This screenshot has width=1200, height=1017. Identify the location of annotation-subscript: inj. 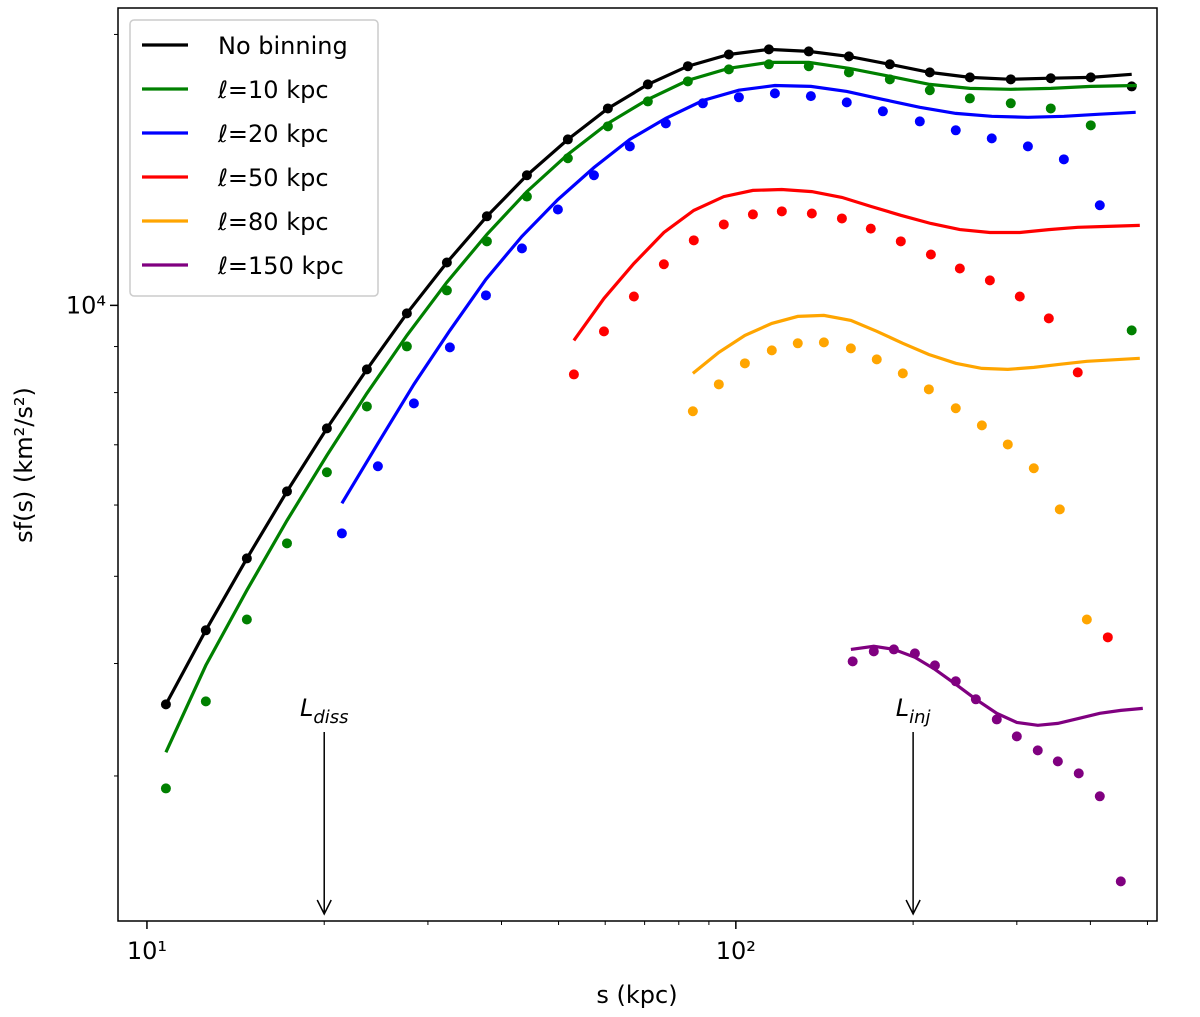
(919, 717).